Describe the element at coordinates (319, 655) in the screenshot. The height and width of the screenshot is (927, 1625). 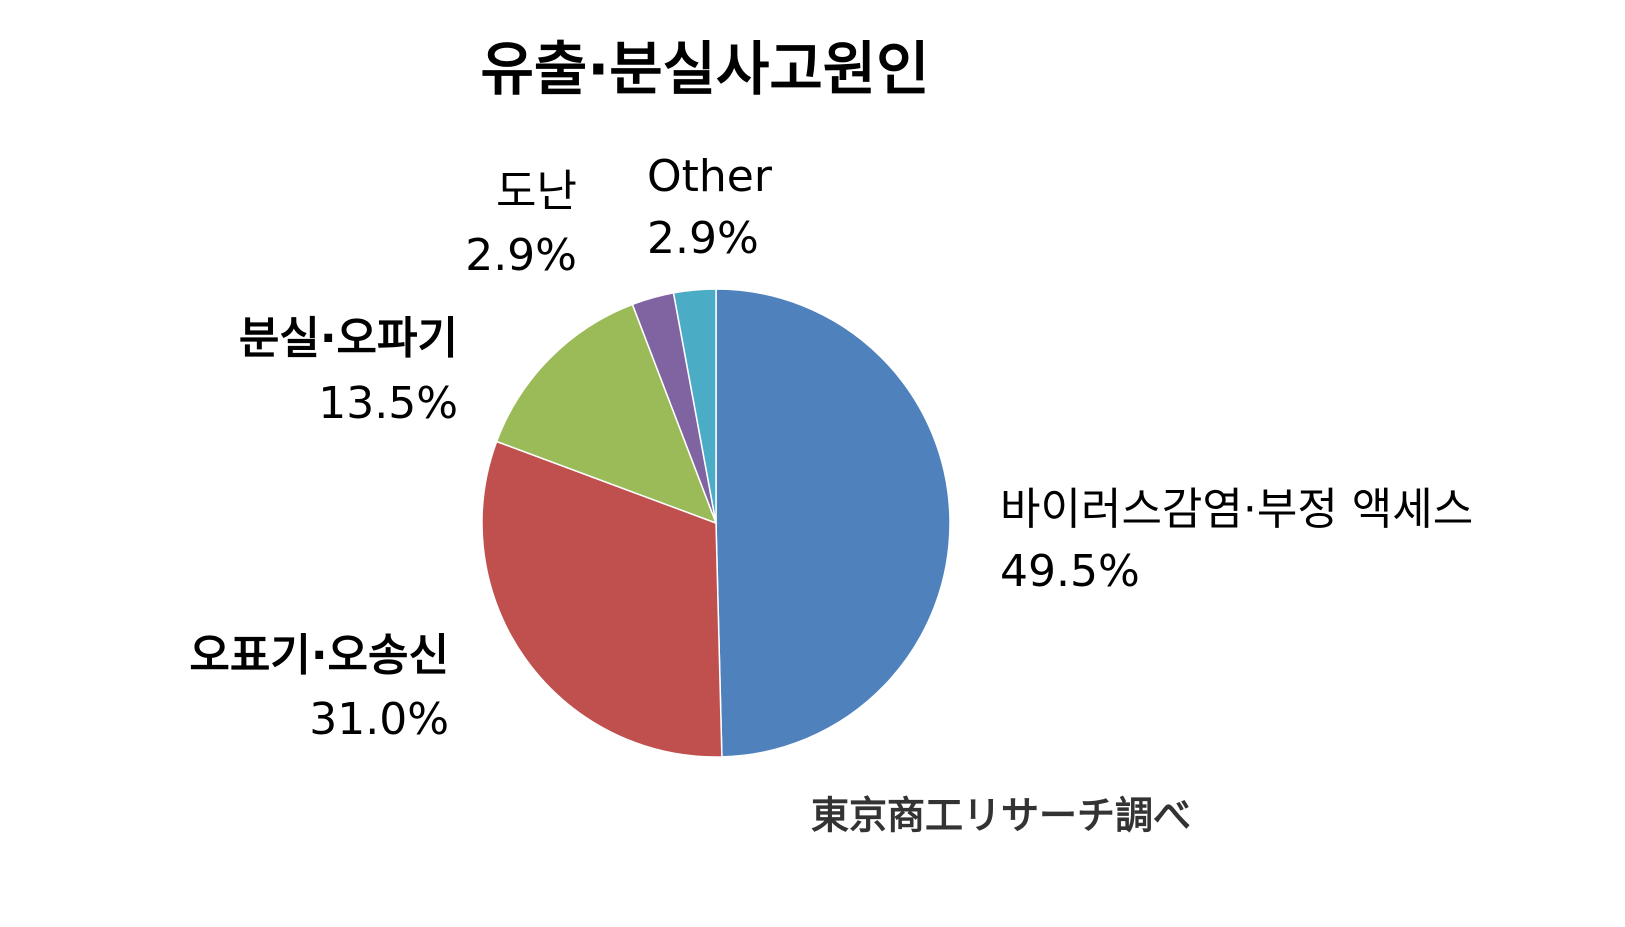
I see `slice-label: 오표기·오송신` at that location.